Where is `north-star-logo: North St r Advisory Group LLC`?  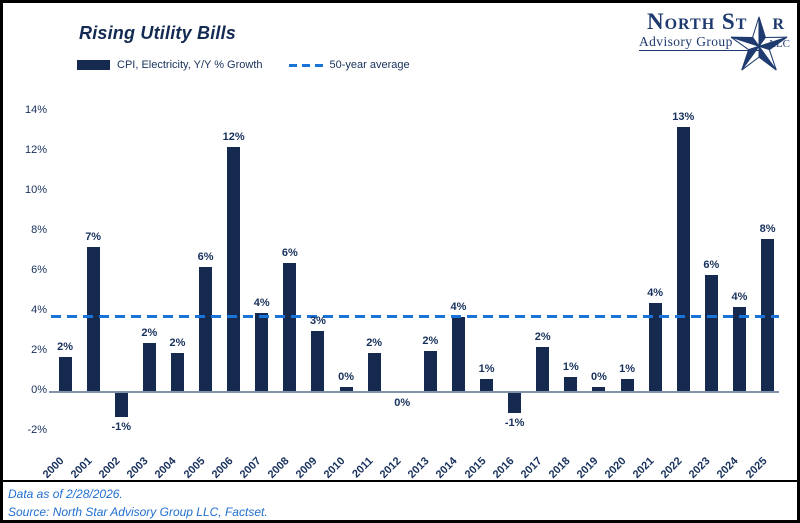
north-star-logo: North St r Advisory Group LLC is located at coordinates (702, 48).